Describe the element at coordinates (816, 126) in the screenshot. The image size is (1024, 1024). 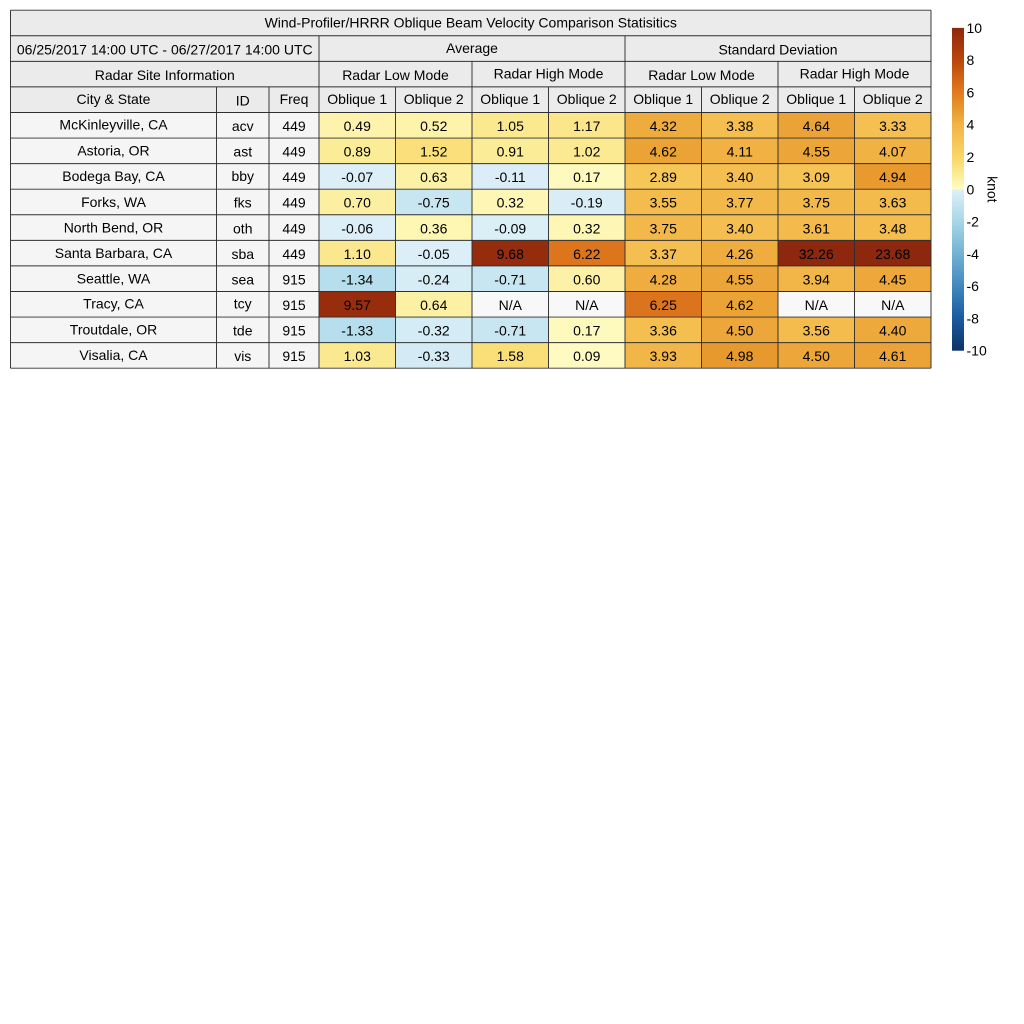
I see `svg-text: 4.64` at that location.